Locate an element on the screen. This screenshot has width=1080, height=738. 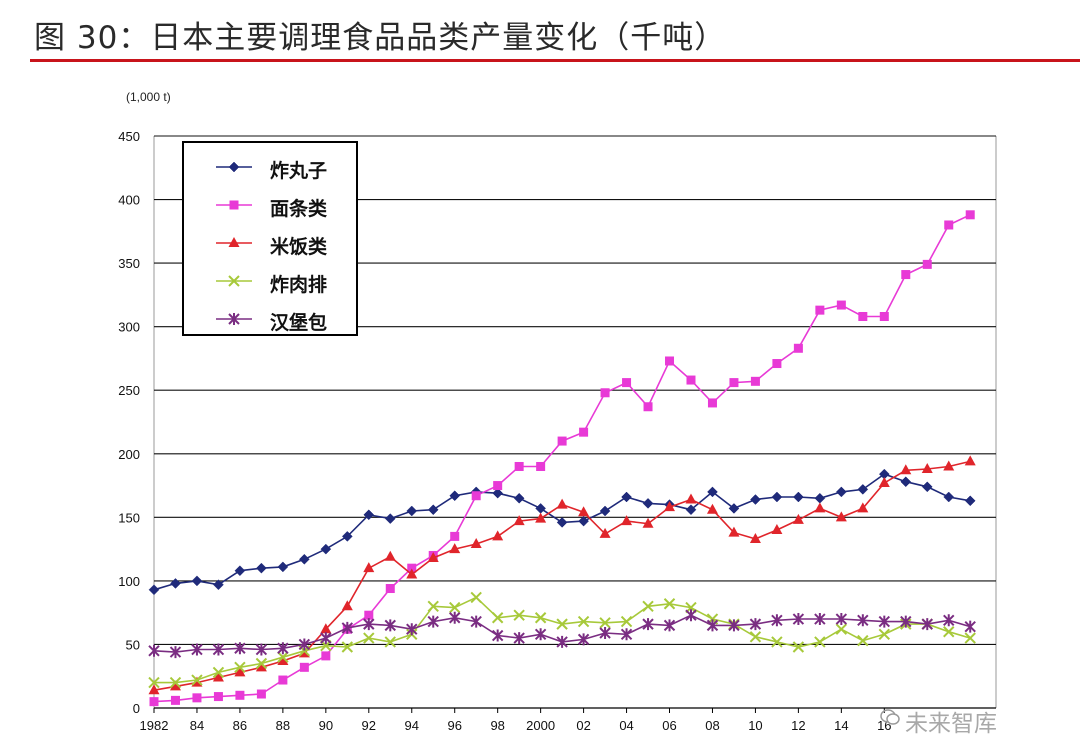
data-point-s5-1984 is located at coordinates (197, 649).